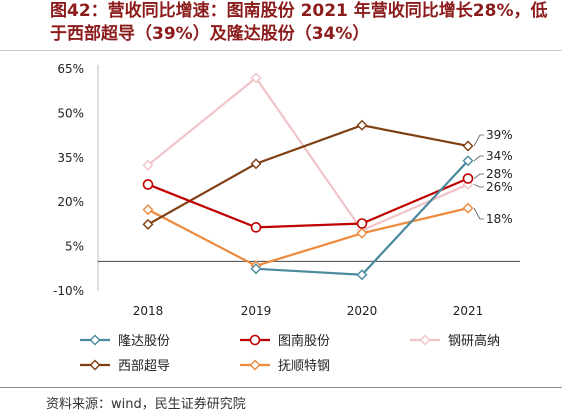 The height and width of the screenshot is (413, 562). I want to click on x-tick-label: 2020, so click(362, 311).